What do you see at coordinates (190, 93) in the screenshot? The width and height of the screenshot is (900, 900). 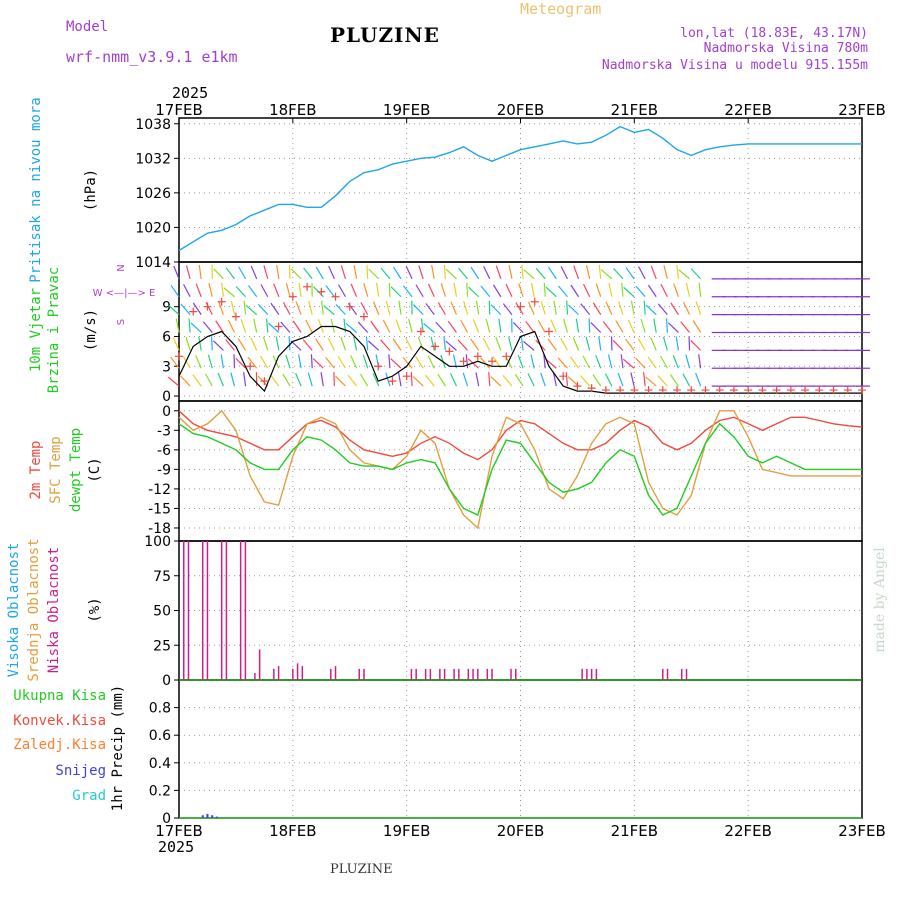 I see `year-top: 2025` at bounding box center [190, 93].